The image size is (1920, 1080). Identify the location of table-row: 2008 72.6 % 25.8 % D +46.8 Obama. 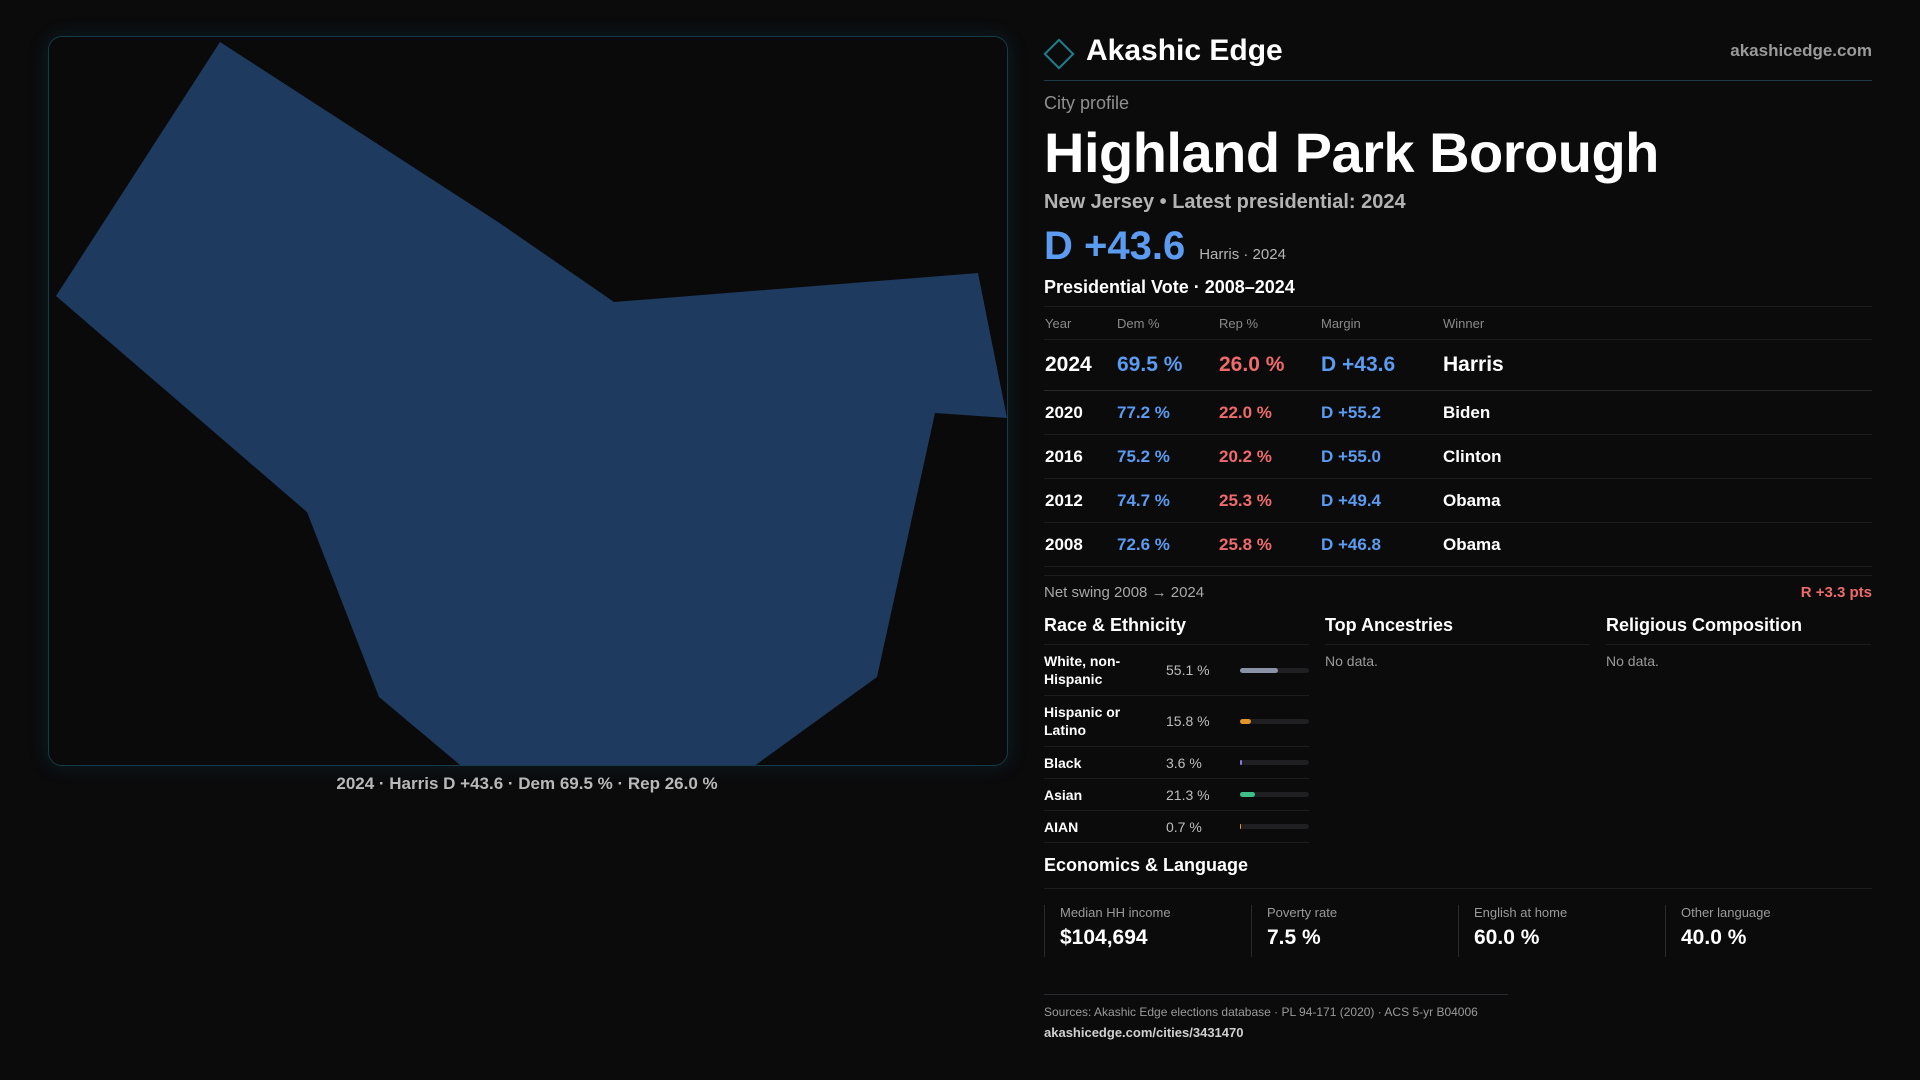
(1458, 544).